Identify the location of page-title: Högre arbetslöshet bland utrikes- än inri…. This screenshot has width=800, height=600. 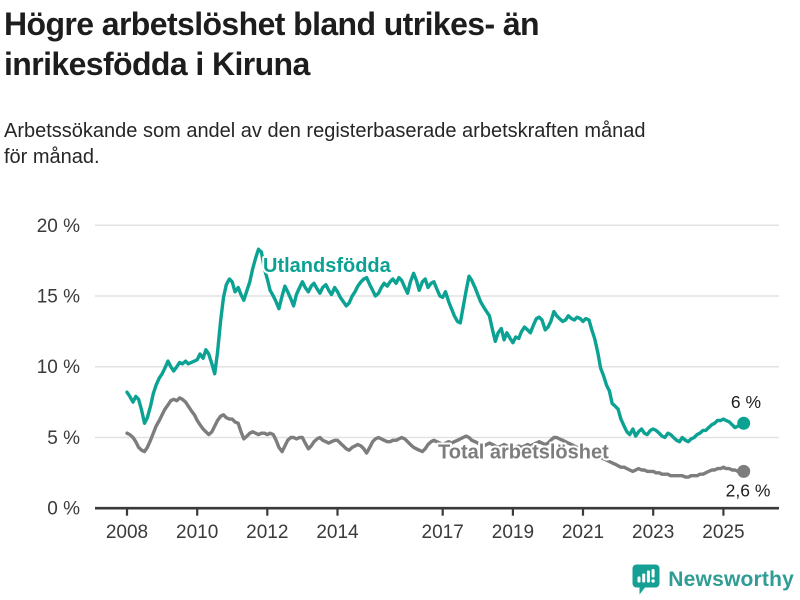
(364, 44).